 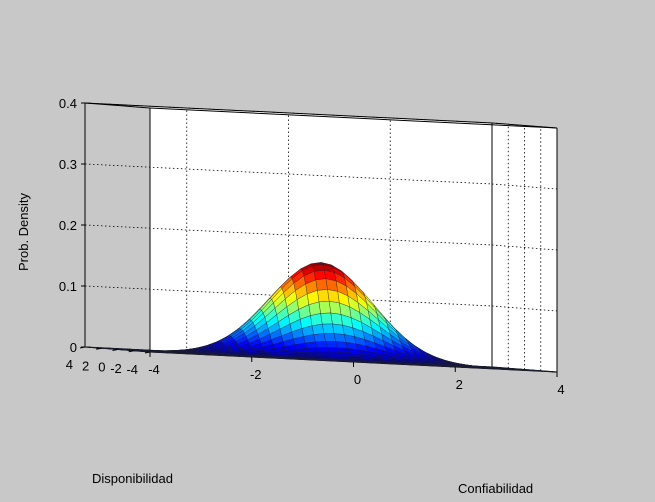 What do you see at coordinates (256, 374) in the screenshot?
I see `x-tick-label: -2` at bounding box center [256, 374].